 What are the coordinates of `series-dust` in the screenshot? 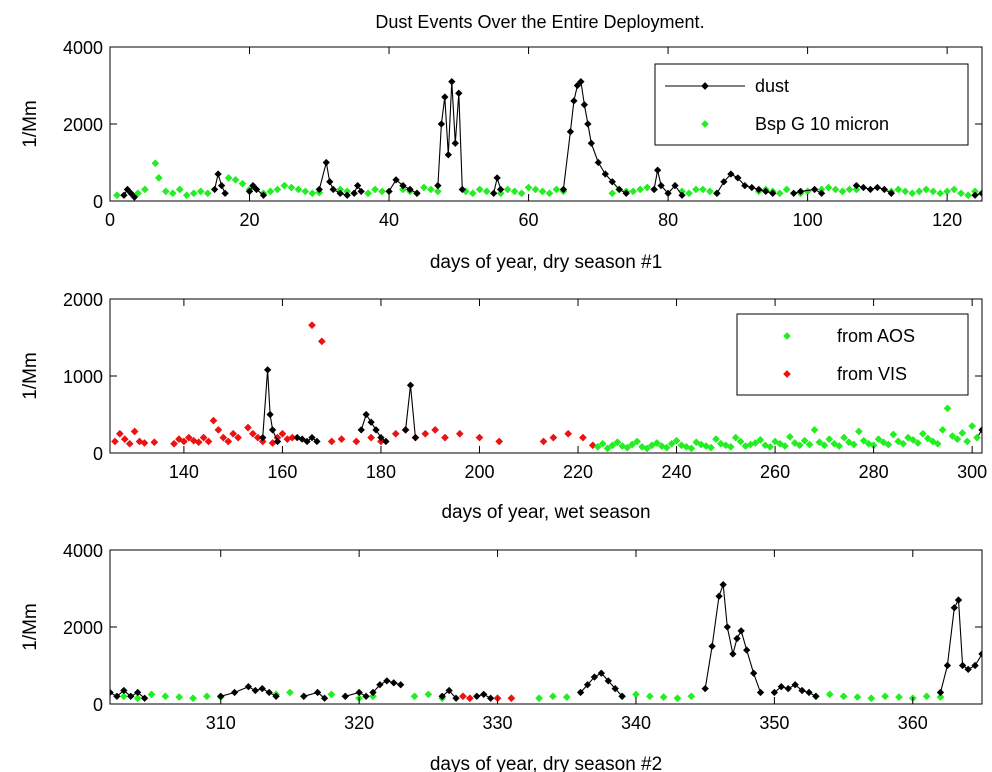 It's located at (551, 139).